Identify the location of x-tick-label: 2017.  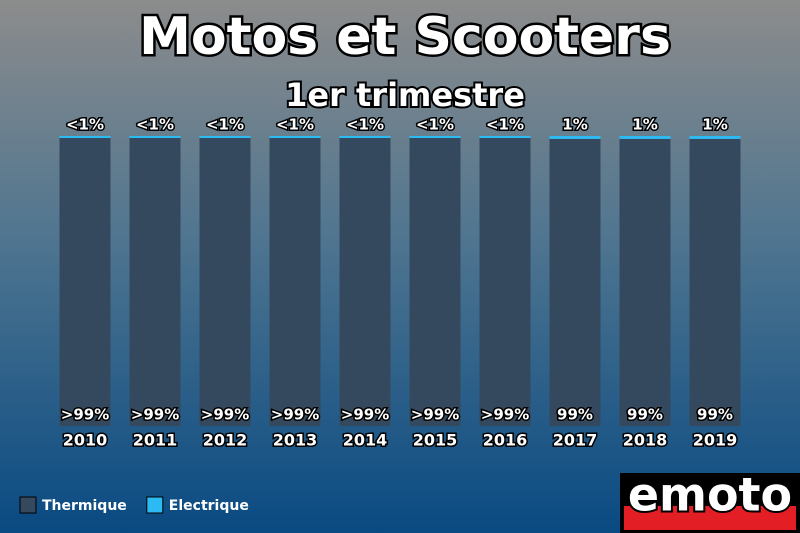
(575, 440).